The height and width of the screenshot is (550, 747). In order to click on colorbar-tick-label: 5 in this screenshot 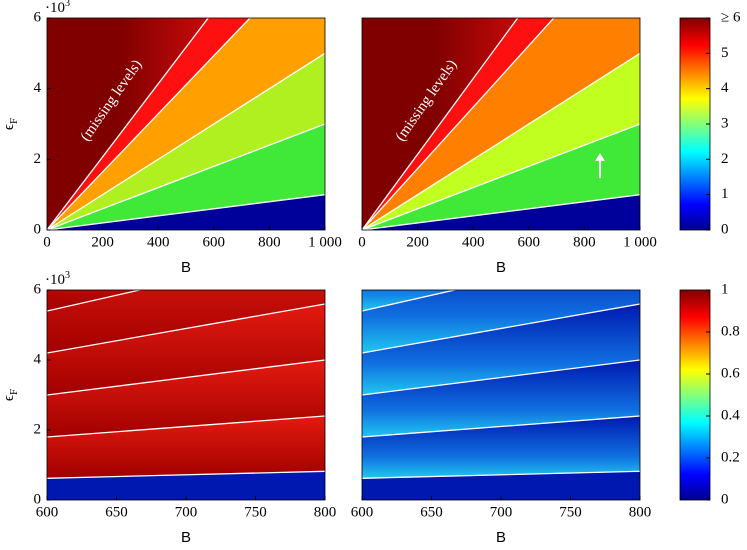, I will do `click(725, 53)`.